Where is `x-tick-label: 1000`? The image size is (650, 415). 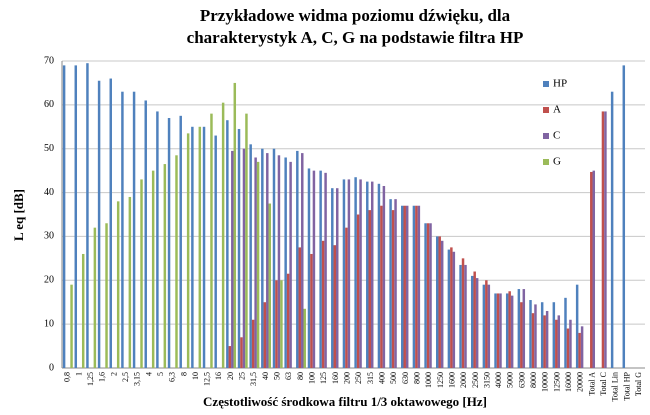 x-tick-label: 1000 is located at coordinates (428, 380).